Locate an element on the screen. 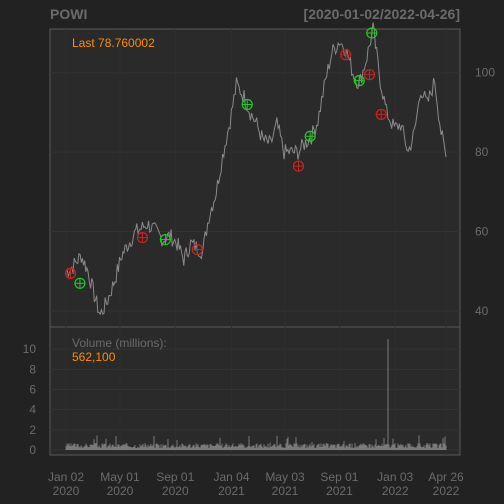 Image resolution: width=504 pixels, height=504 pixels. last-price-annotation: Last 78.760002 is located at coordinates (113, 43).